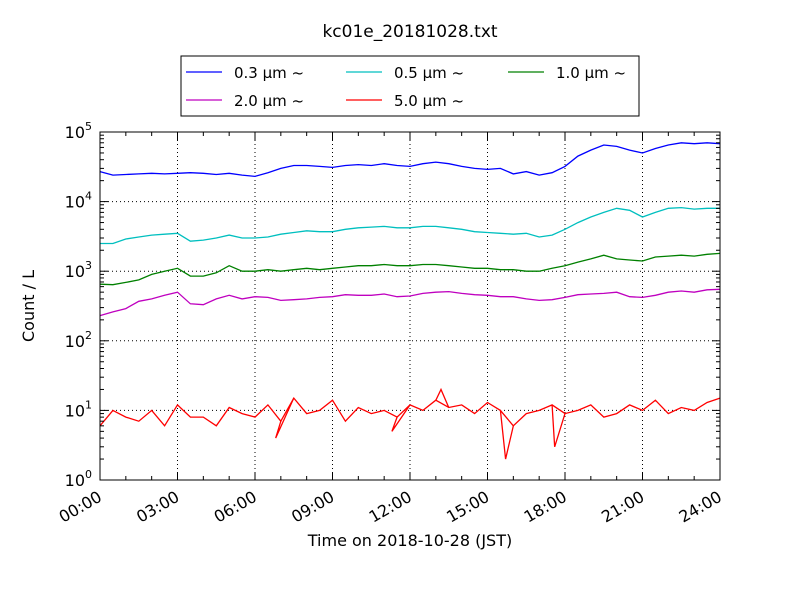 The width and height of the screenshot is (800, 600). What do you see at coordinates (409, 32) in the screenshot?
I see `chart-title: kc01e_20181028.txt` at bounding box center [409, 32].